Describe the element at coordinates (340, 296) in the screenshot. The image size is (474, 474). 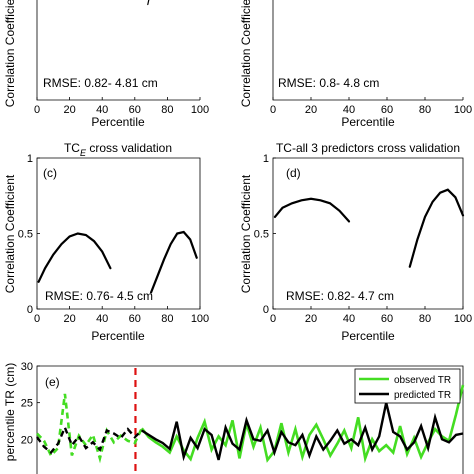
I see `panel-d-rmse: RMSE: 0.82- 4.7 cm` at that location.